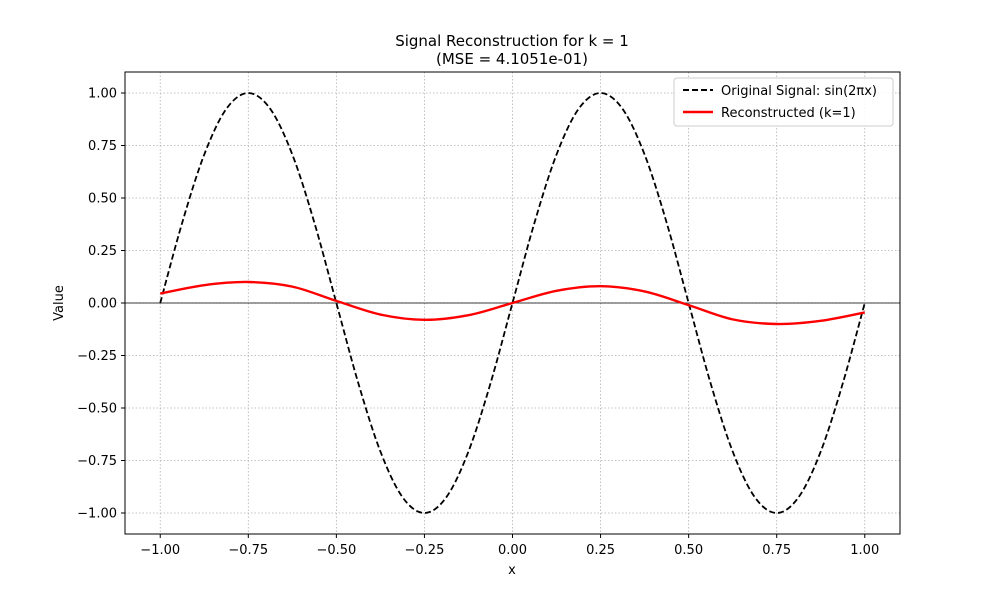  What do you see at coordinates (97, 356) in the screenshot?
I see `y-tick-label: −0.25` at bounding box center [97, 356].